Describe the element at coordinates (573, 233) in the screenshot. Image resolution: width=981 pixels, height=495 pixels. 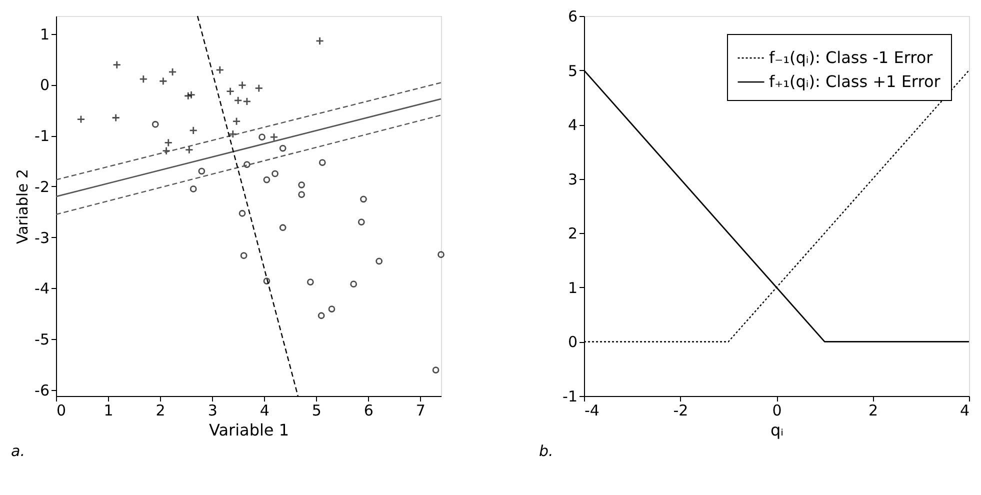
I see `y-tick-label: 2` at that location.